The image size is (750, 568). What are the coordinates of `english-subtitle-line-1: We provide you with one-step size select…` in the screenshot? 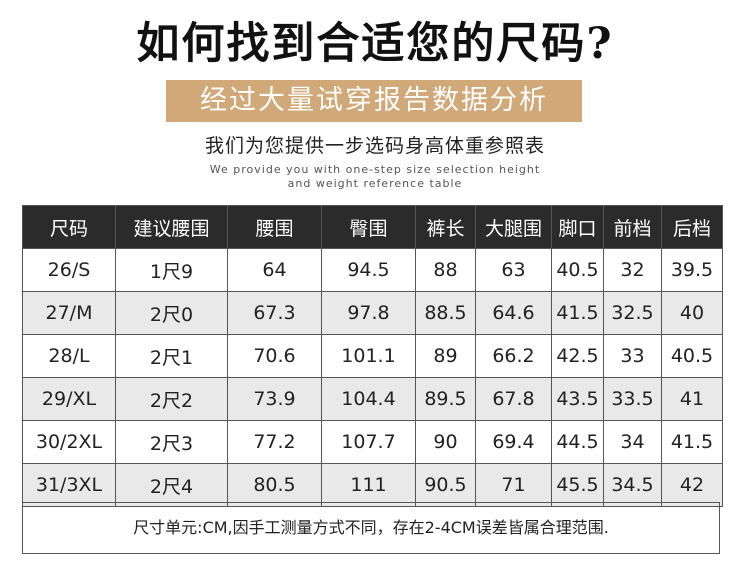 It's located at (375, 169).